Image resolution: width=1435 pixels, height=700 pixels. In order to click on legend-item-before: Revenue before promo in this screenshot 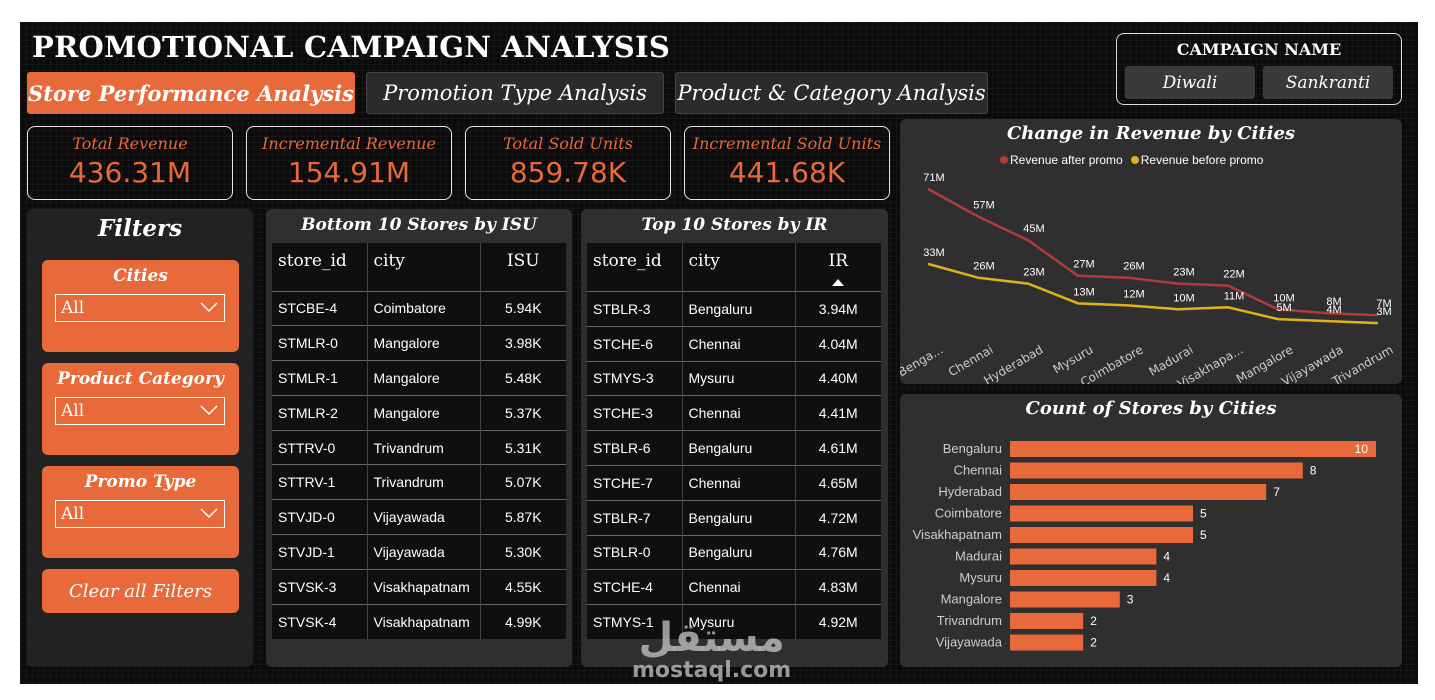, I will do `click(1197, 160)`.